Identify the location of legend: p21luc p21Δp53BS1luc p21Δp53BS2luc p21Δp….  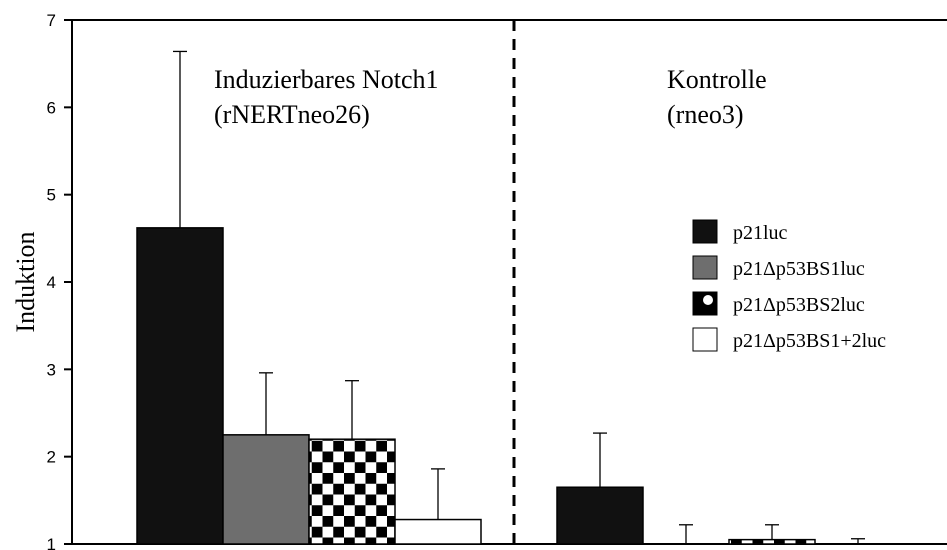
(789, 285).